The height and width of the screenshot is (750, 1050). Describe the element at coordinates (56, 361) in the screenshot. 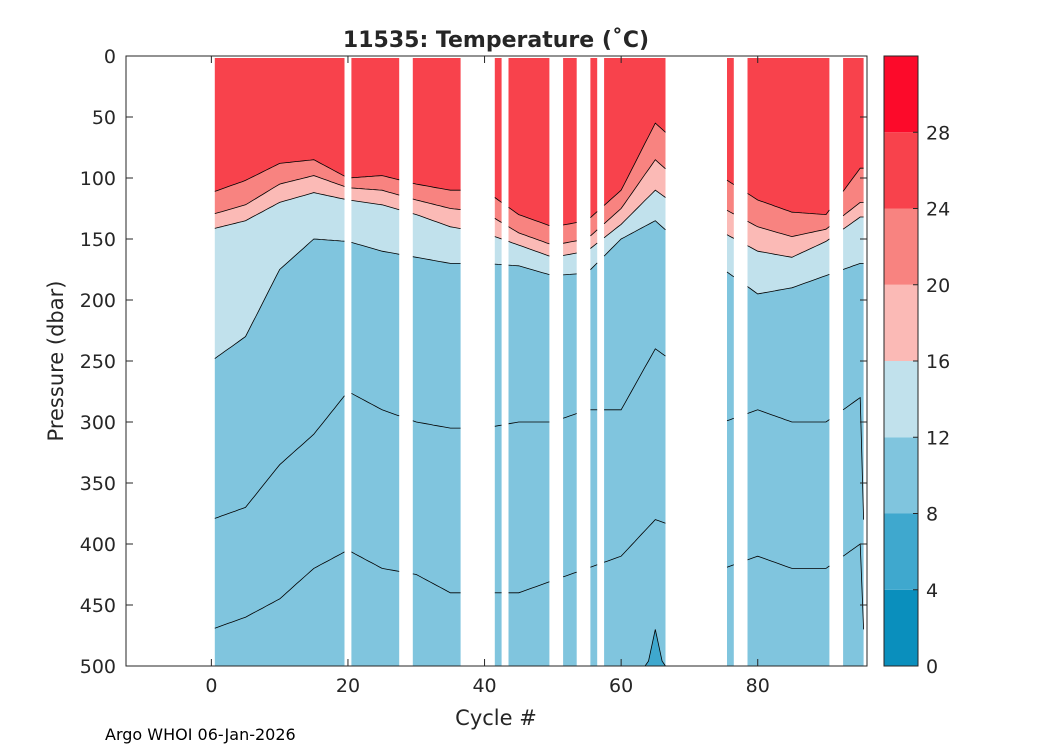

I see `y-axis-label: Pressure (dbar)` at that location.